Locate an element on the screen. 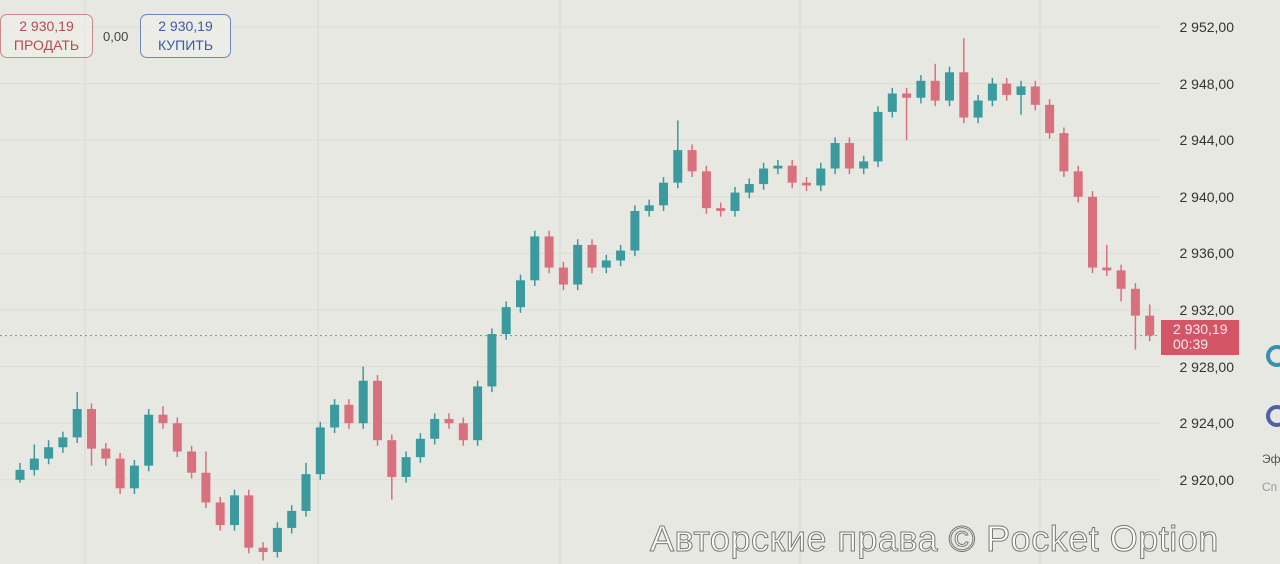 This screenshot has height=564, width=1280. y-tick-label: 2 940,00 is located at coordinates (1207, 196).